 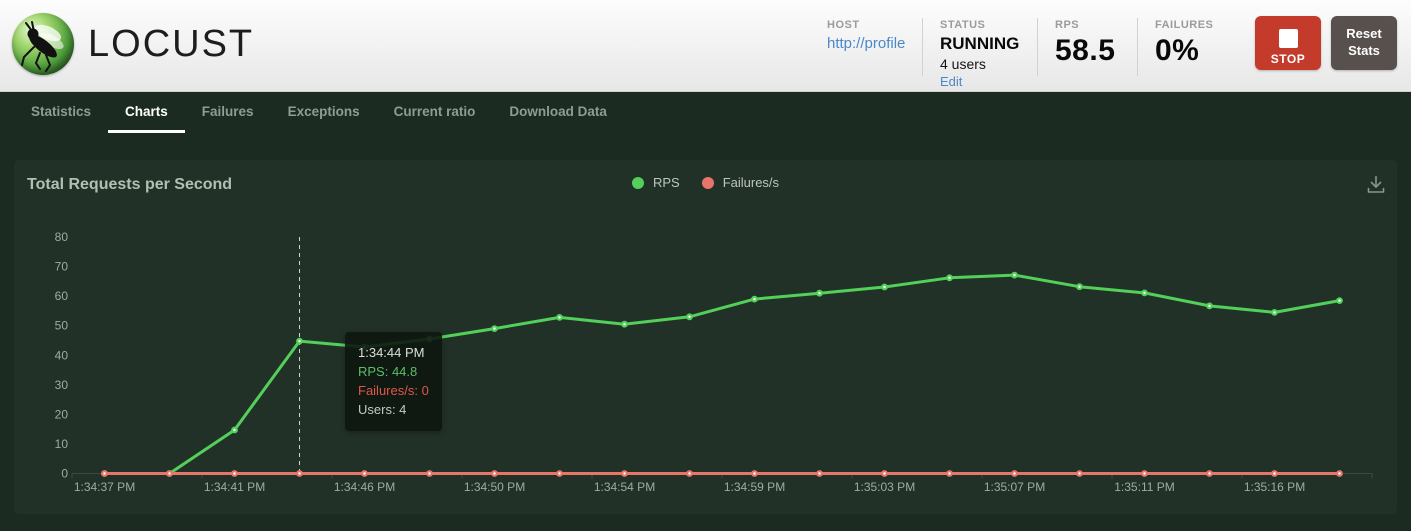 What do you see at coordinates (391, 352) in the screenshot?
I see `tooltip-time: 1:34:44 PM` at bounding box center [391, 352].